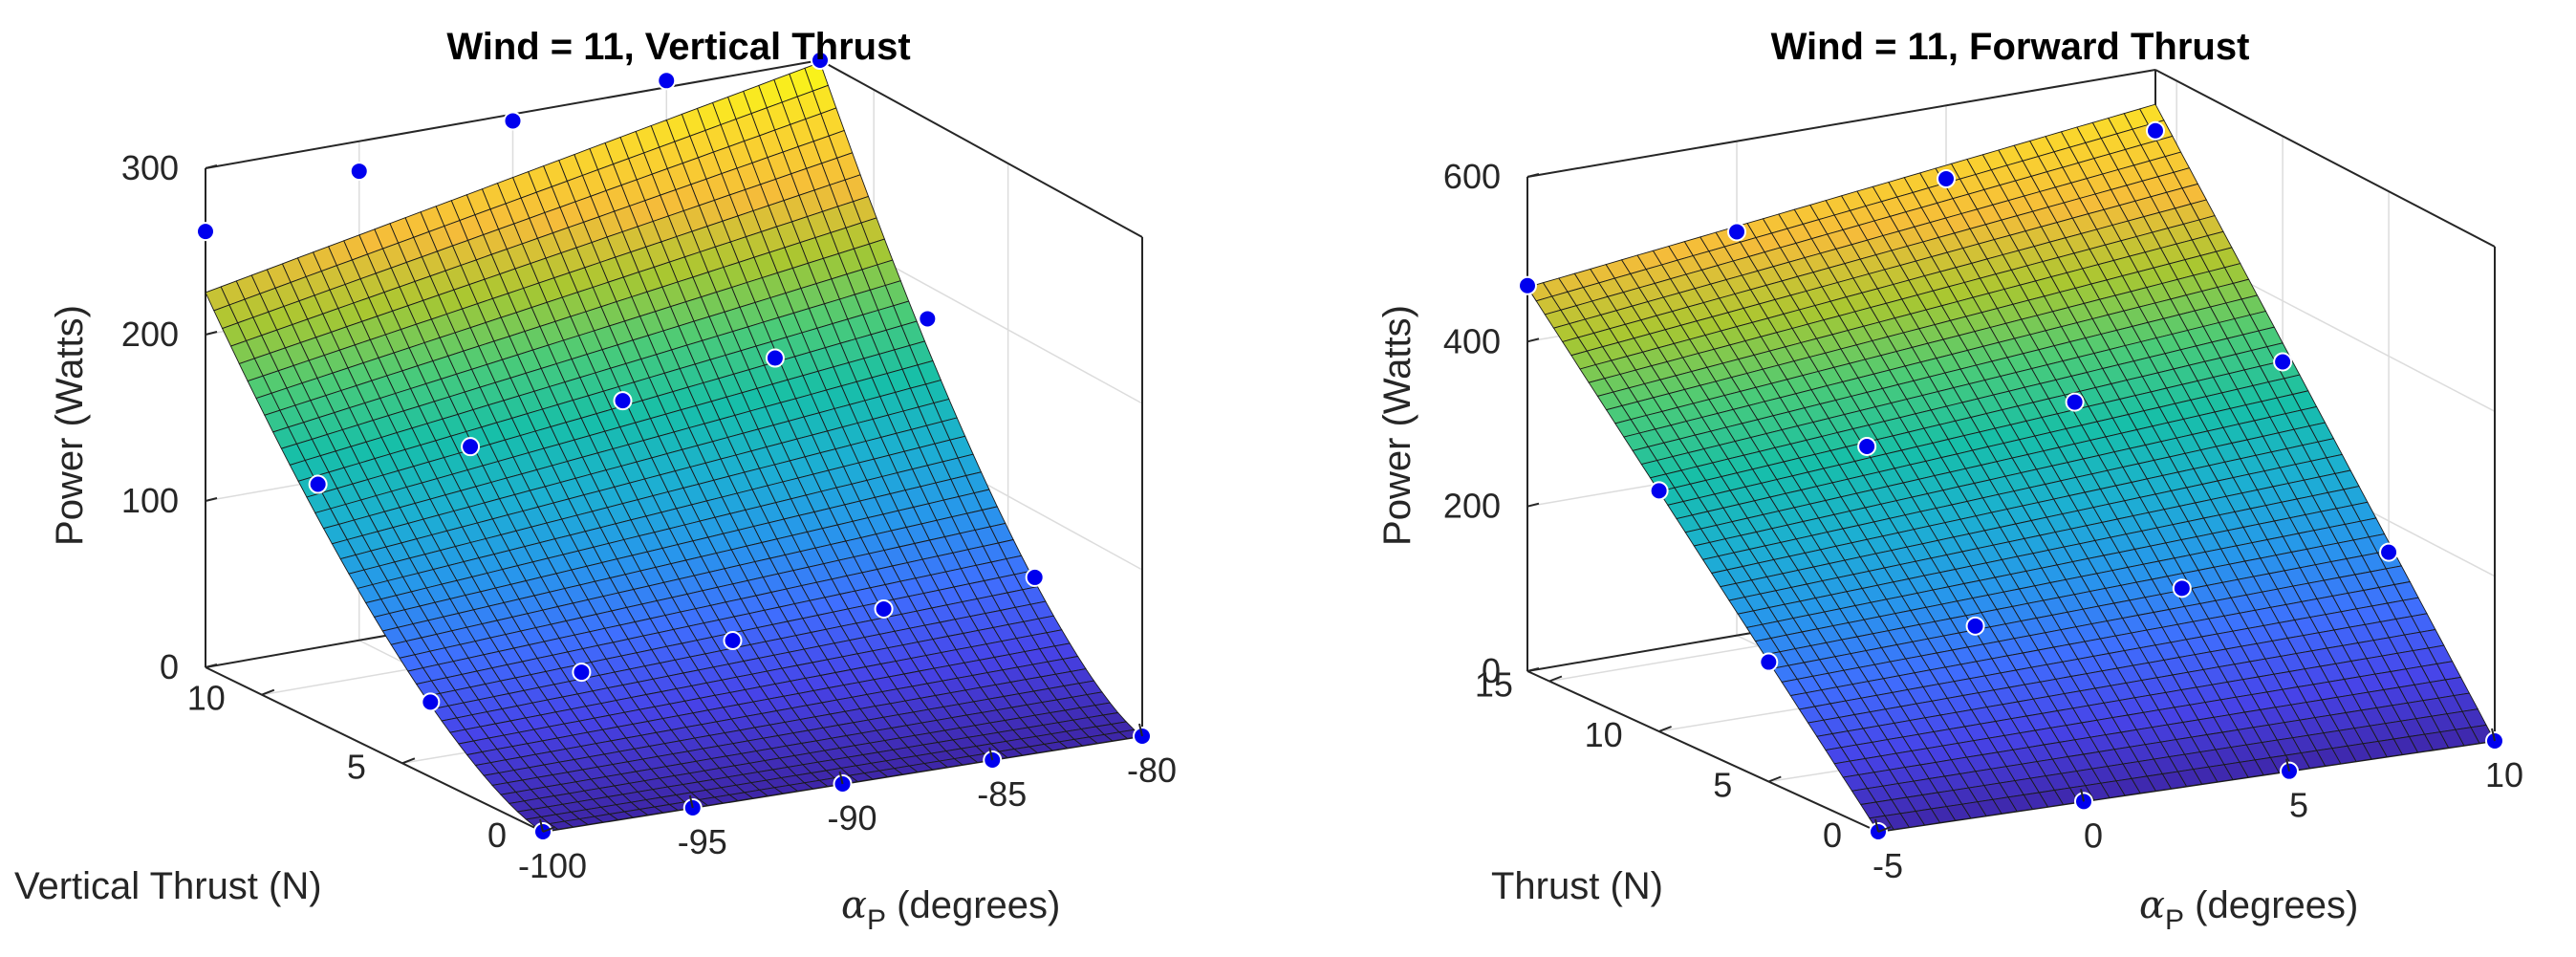  What do you see at coordinates (170, 417) in the screenshot?
I see `z-tick-labels: 0 100 200 300` at bounding box center [170, 417].